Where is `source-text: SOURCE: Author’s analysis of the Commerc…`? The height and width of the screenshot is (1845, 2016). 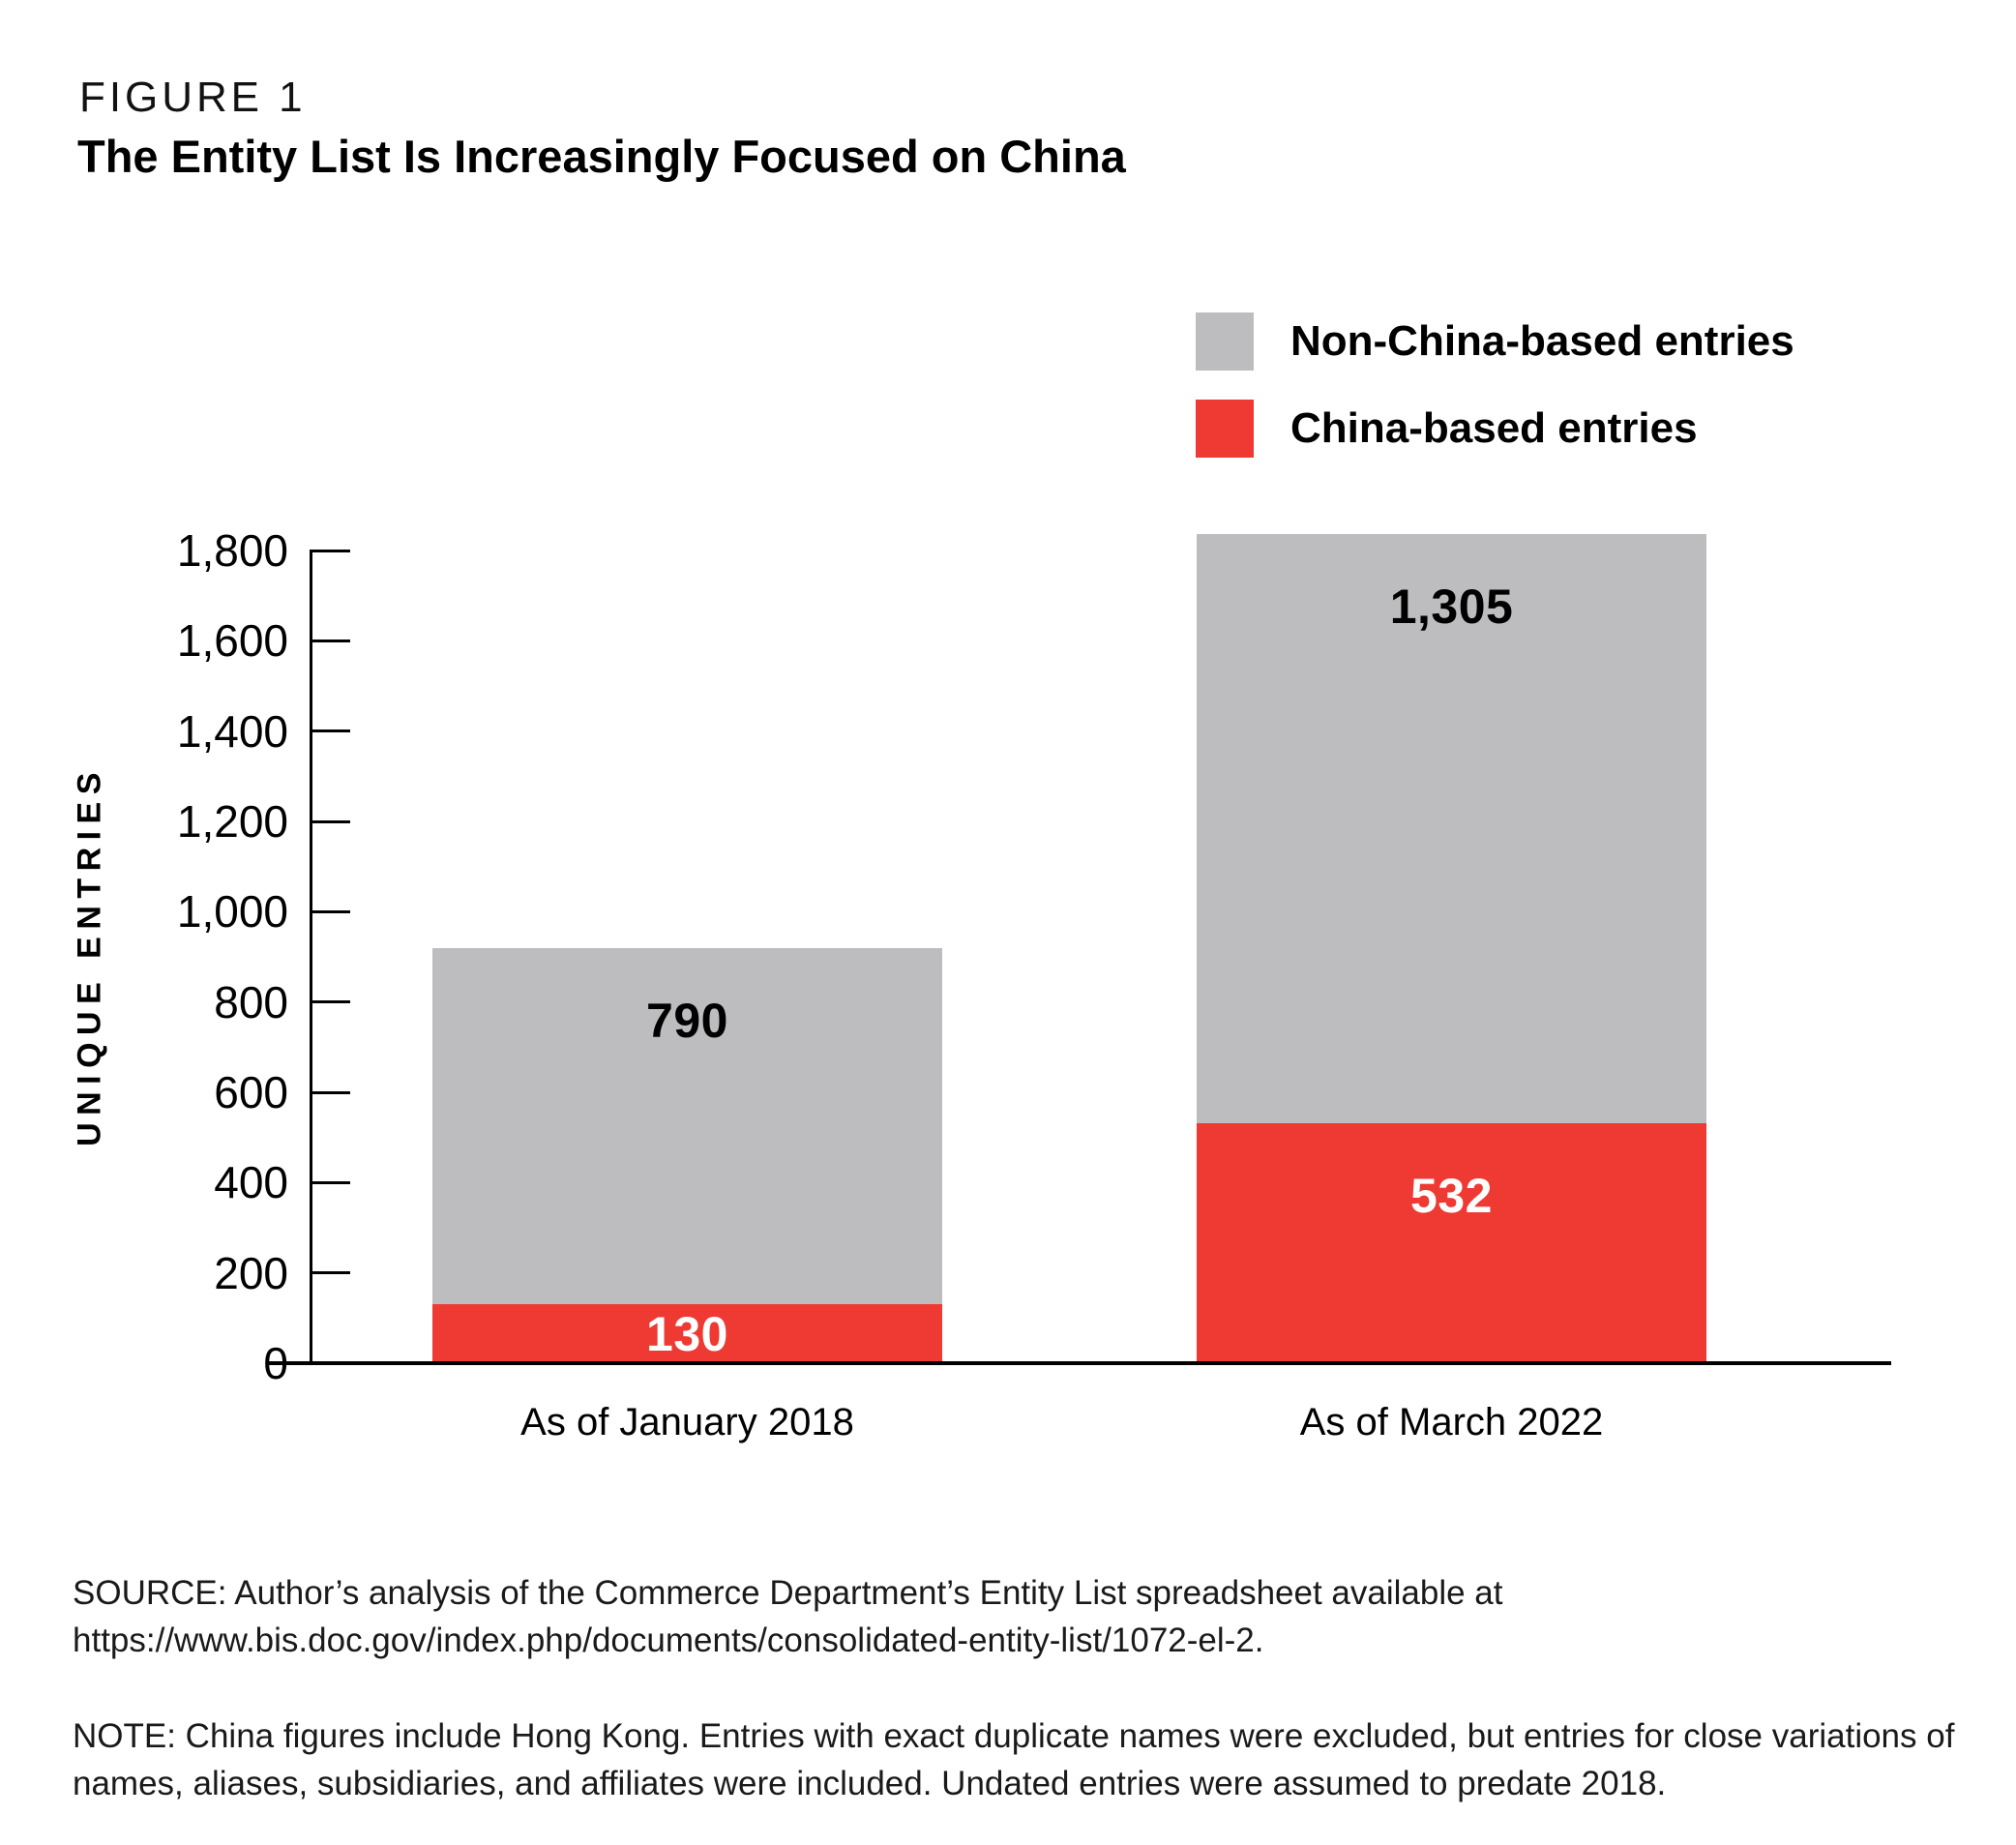 source-text: SOURCE: Author’s analysis of the Commerc… is located at coordinates (788, 1616).